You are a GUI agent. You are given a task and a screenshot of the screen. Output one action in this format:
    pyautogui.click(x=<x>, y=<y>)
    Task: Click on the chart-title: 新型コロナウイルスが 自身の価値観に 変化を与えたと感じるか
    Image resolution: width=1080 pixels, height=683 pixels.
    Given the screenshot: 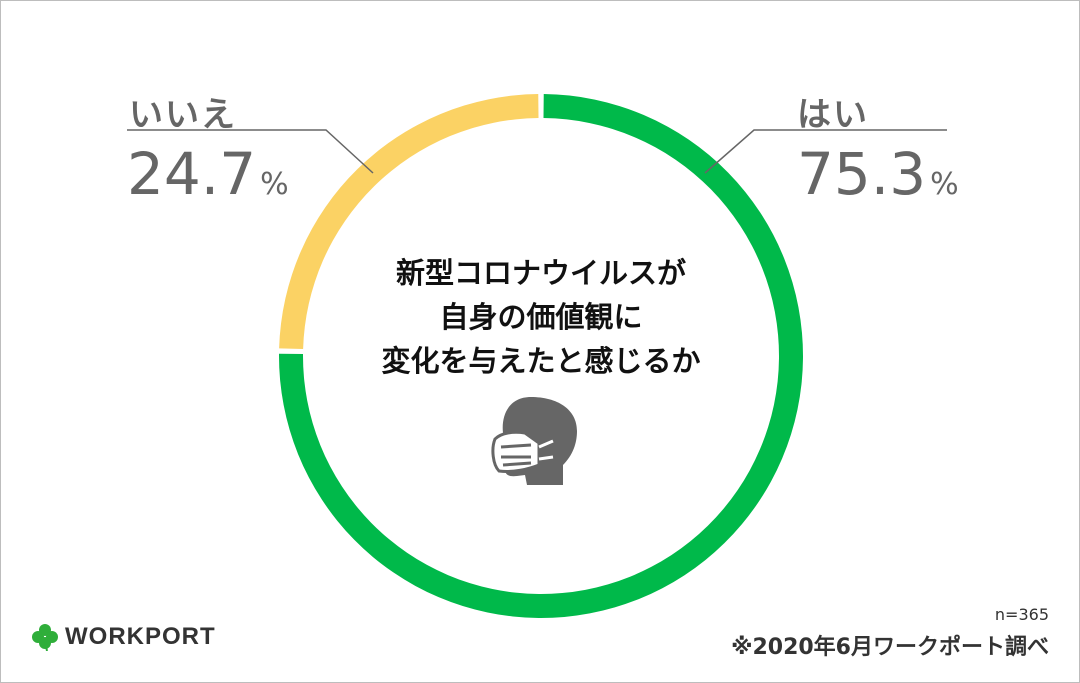 What is the action you would take?
    pyautogui.click(x=541, y=317)
    